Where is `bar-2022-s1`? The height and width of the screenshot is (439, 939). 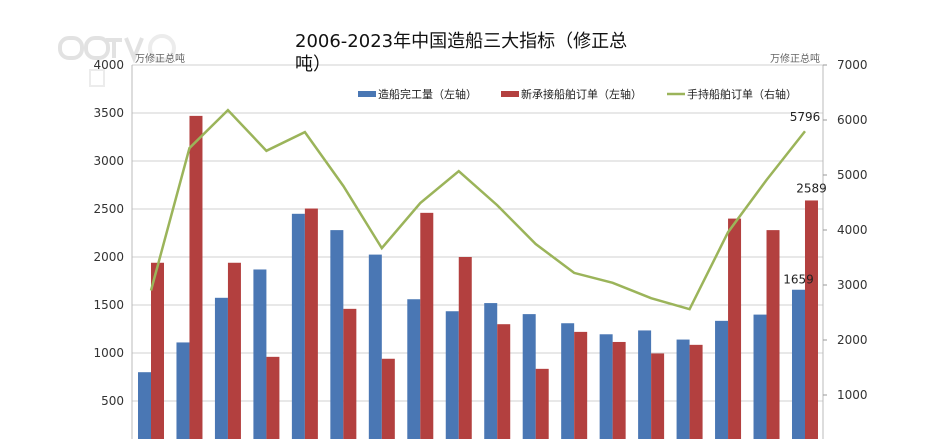 bar-2022-s1 is located at coordinates (773, 334).